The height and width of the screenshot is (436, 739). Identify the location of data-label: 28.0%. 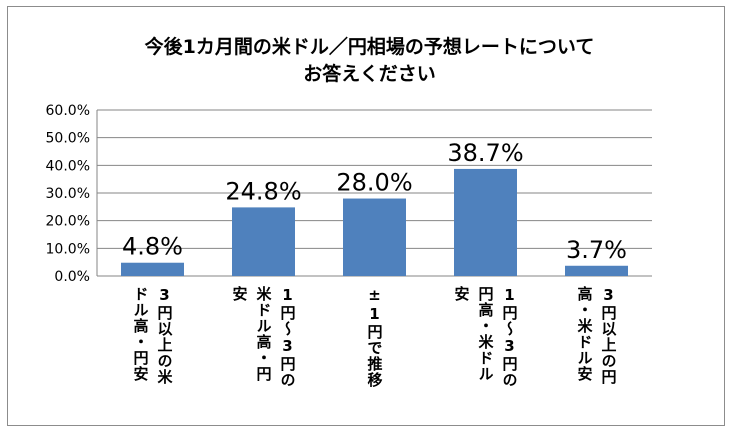
(374, 183).